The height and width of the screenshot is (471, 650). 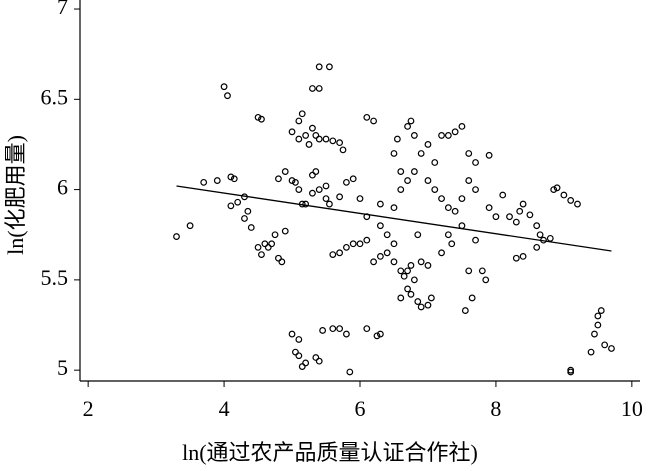 I want to click on y-tick-label: 5.5, so click(x=55, y=277).